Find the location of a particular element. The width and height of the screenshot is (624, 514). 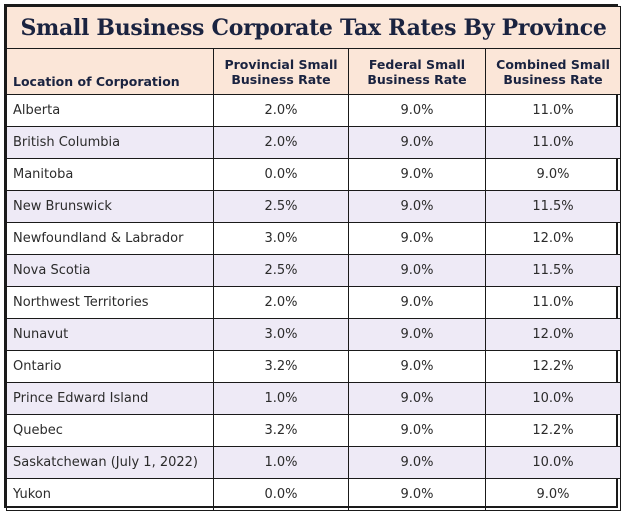

table-row: Nova Scotia 2.5% 9.0% 11.5% is located at coordinates (314, 270).